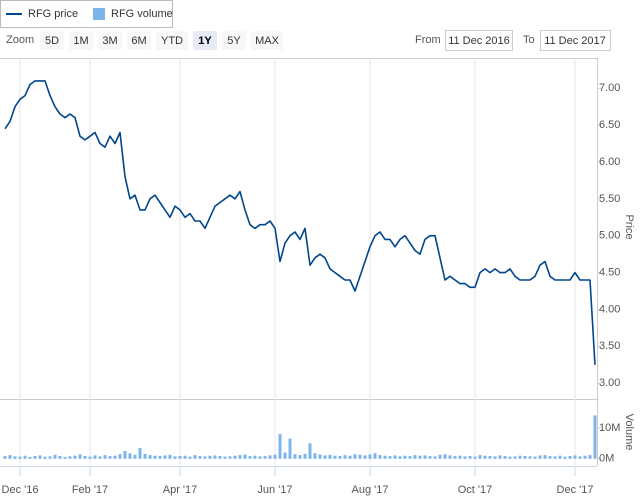  I want to click on zoom-button-label: 5D, so click(52, 41).